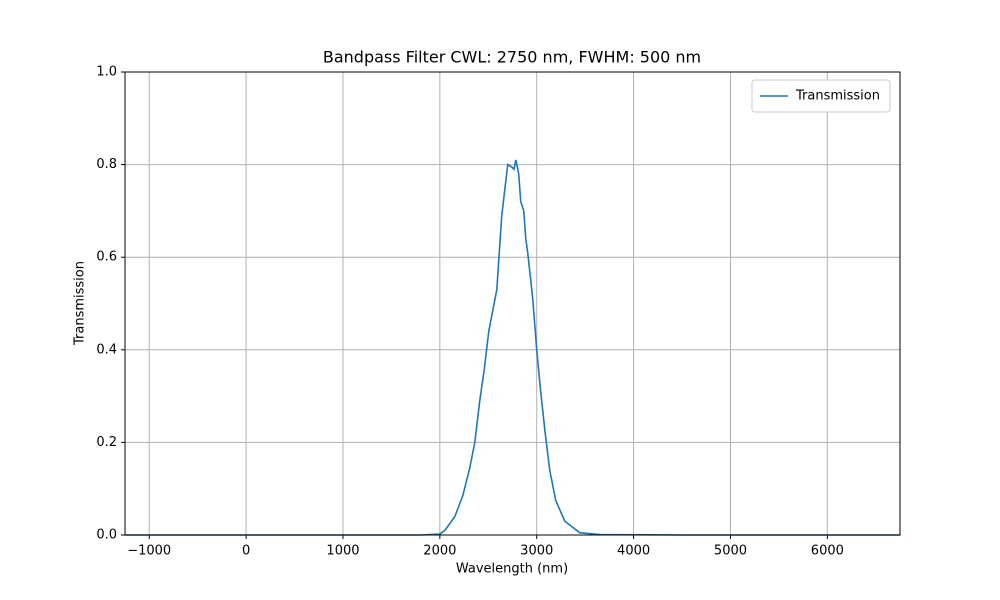  I want to click on x-tick-label: 2000, so click(439, 551).